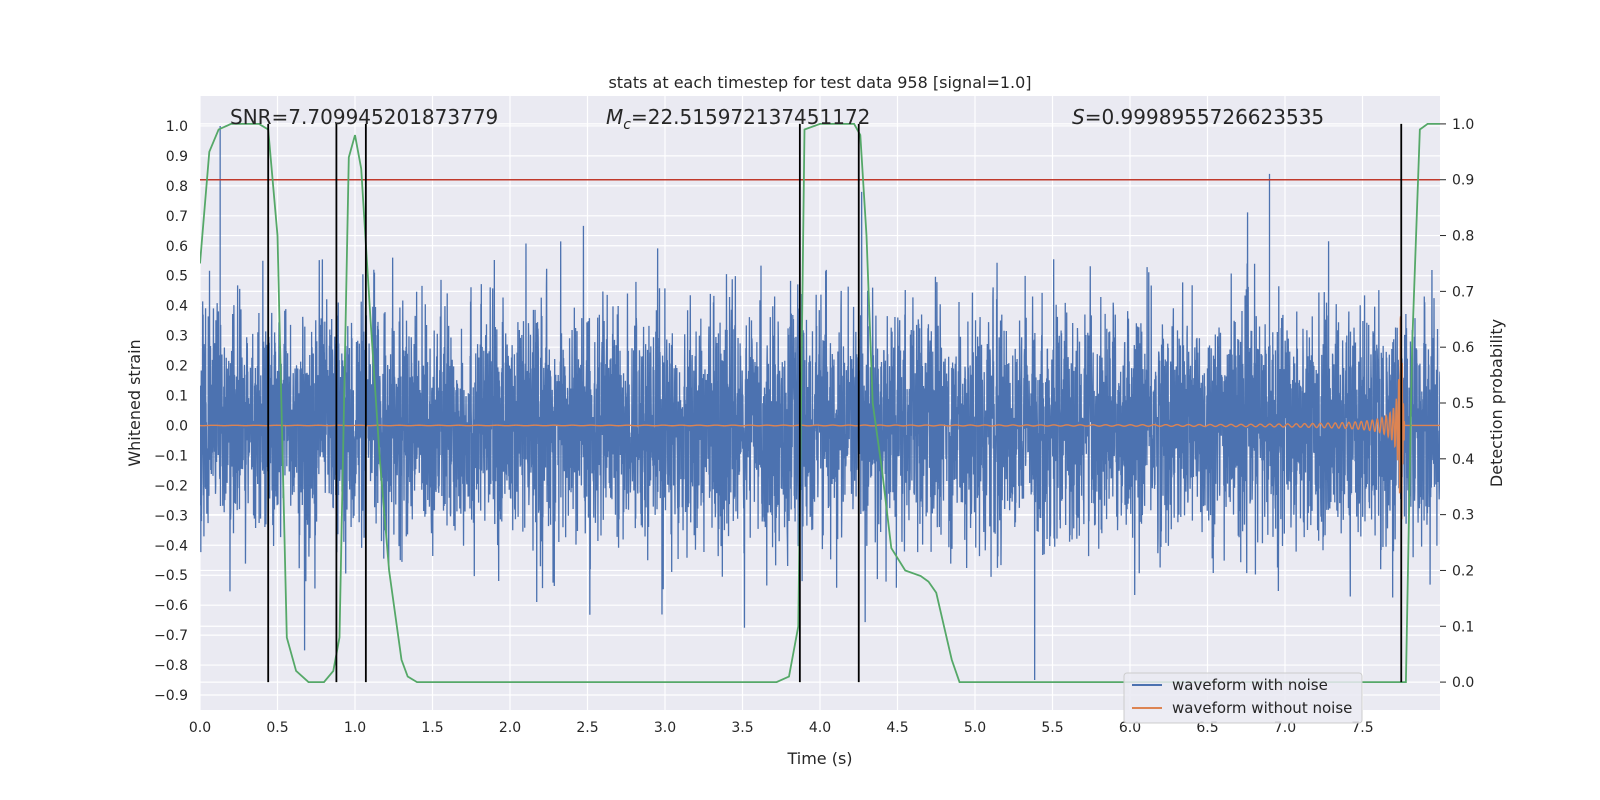 The height and width of the screenshot is (800, 1600). Describe the element at coordinates (587, 728) in the screenshot. I see `x-tick-label: 2.5` at that location.